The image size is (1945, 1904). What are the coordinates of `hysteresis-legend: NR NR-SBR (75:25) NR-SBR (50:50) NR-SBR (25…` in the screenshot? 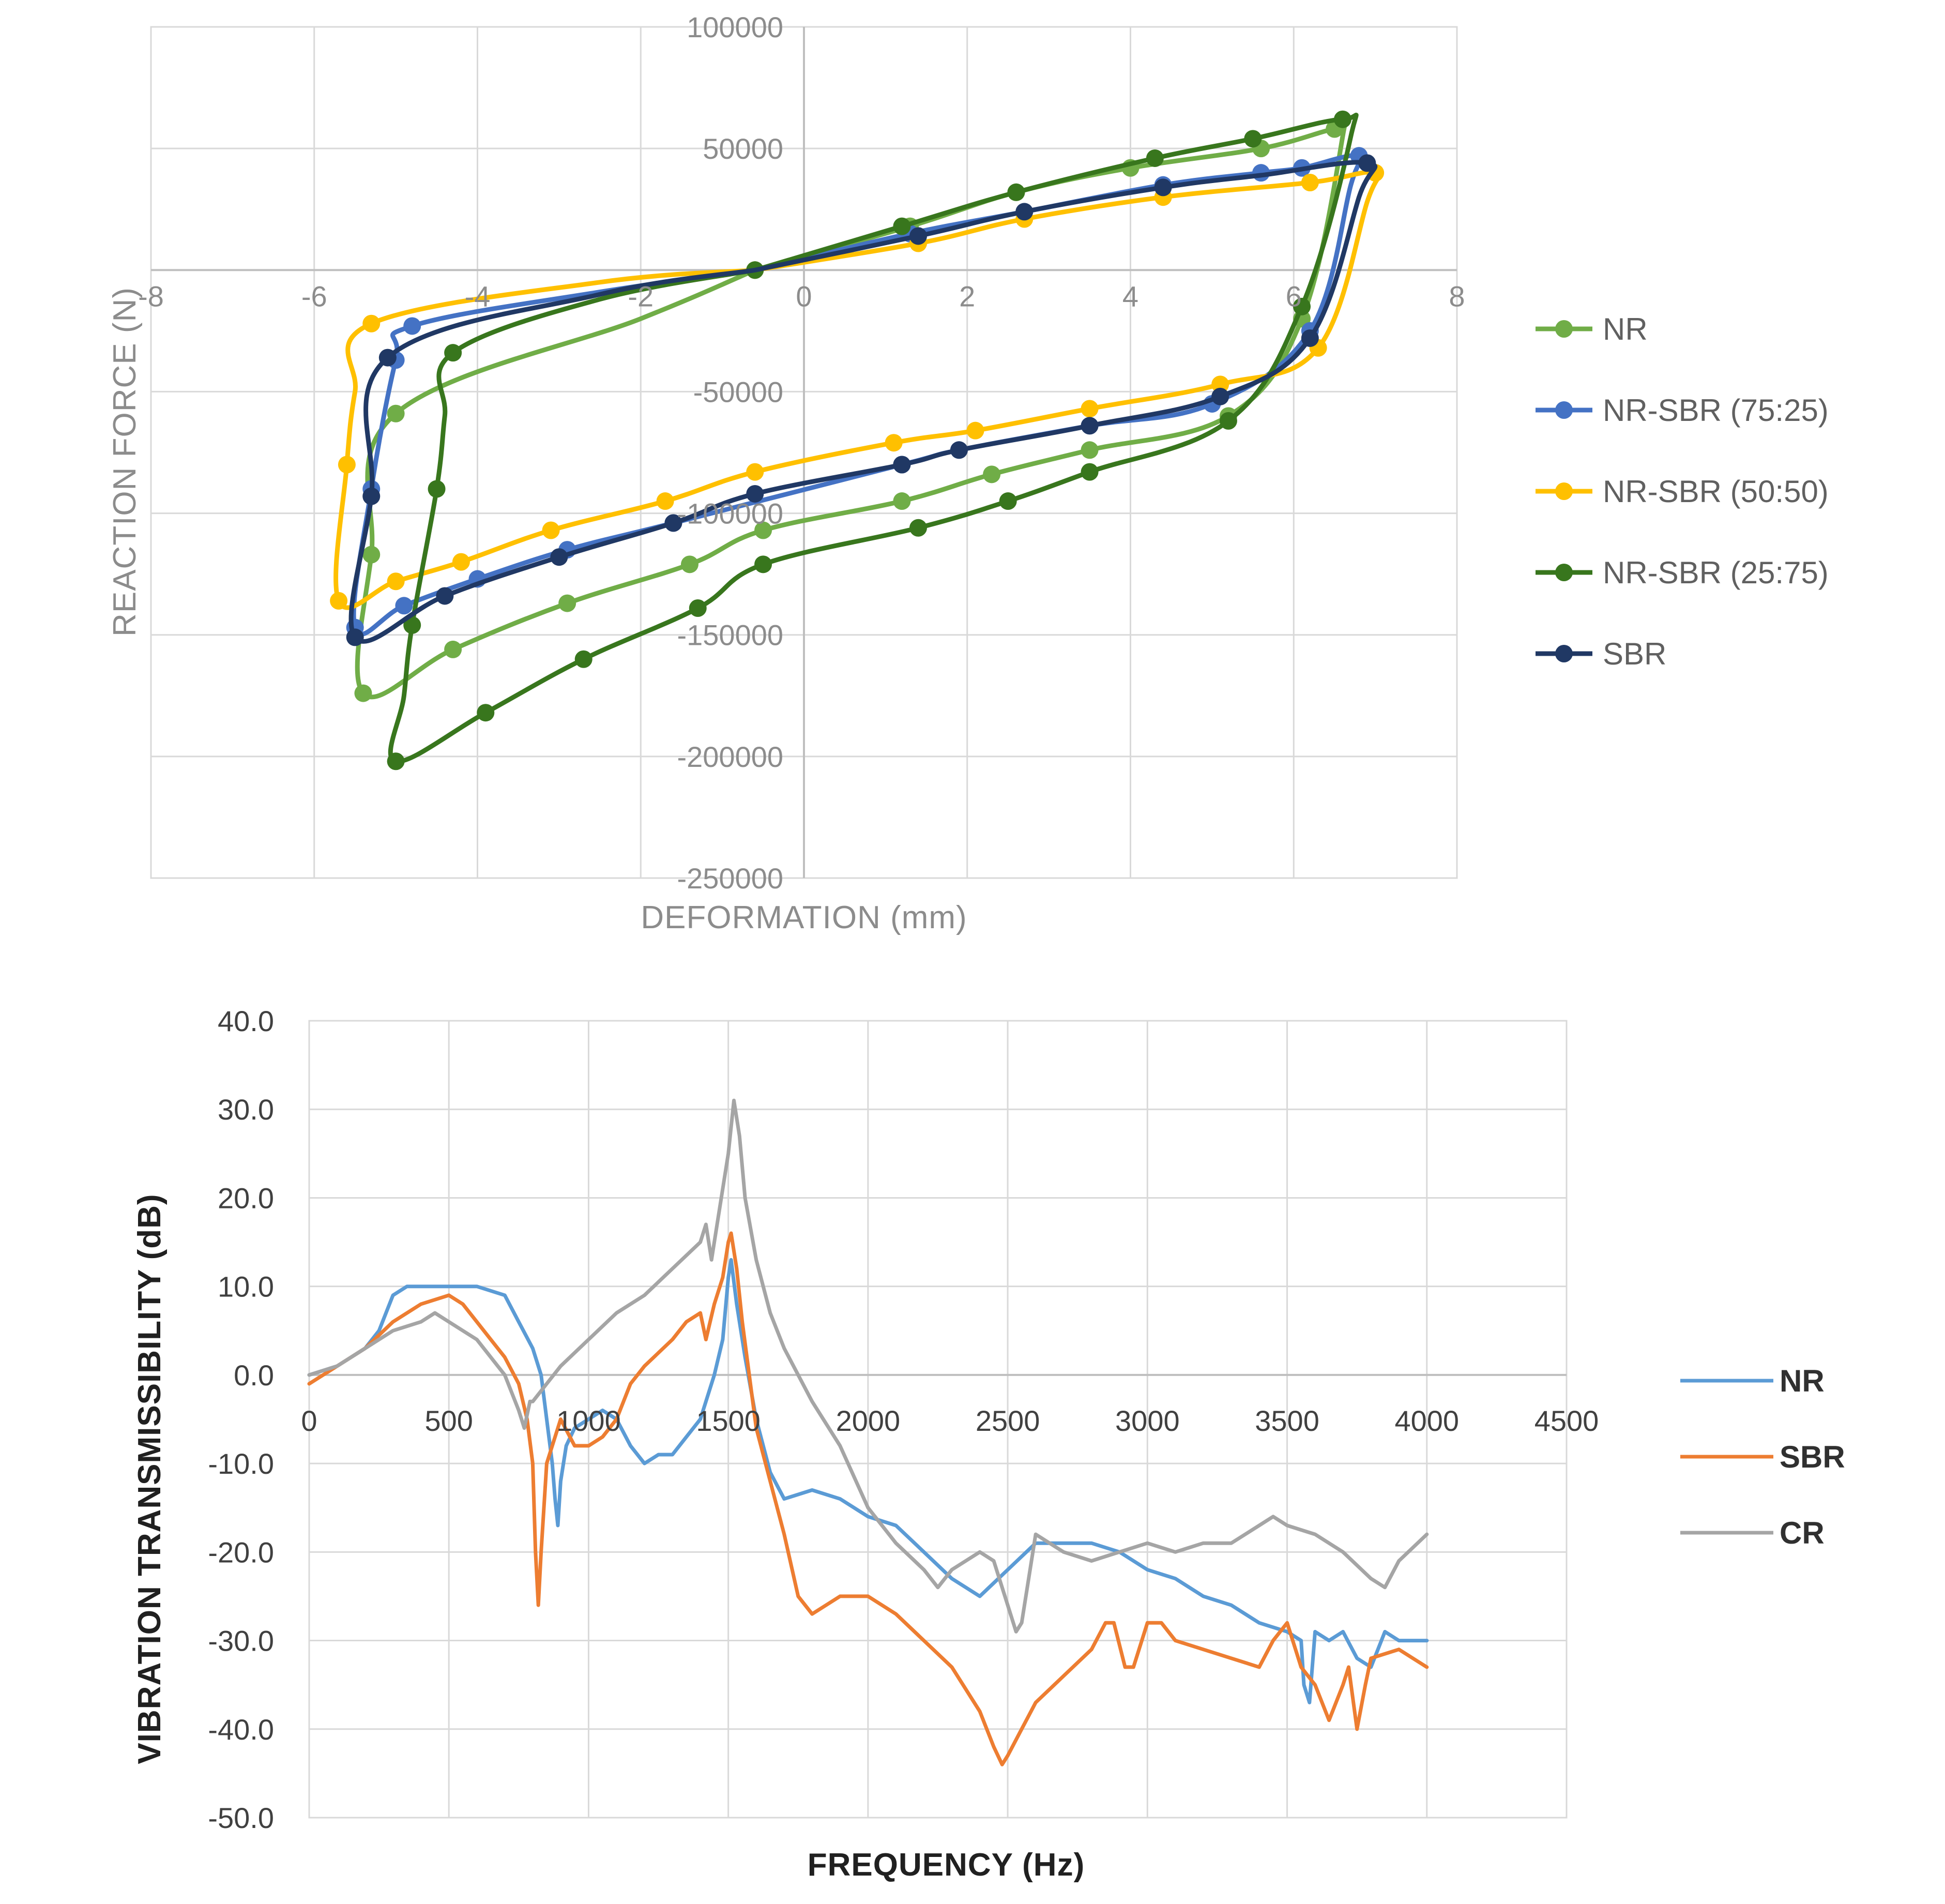 It's located at (1683, 491).